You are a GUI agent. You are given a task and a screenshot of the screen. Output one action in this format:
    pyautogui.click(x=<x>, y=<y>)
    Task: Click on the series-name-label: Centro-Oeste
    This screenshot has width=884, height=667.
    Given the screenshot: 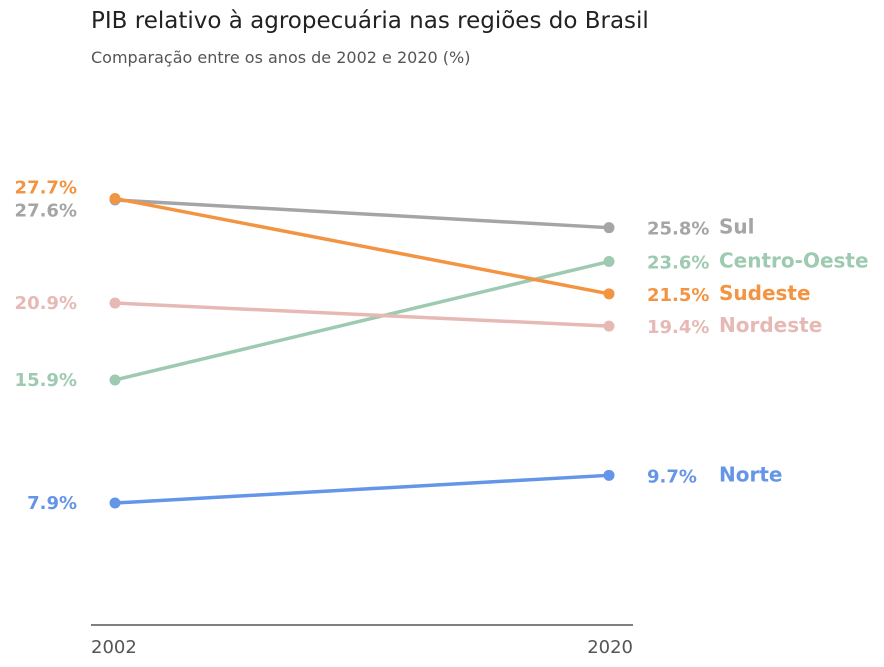 What is the action you would take?
    pyautogui.click(x=794, y=261)
    